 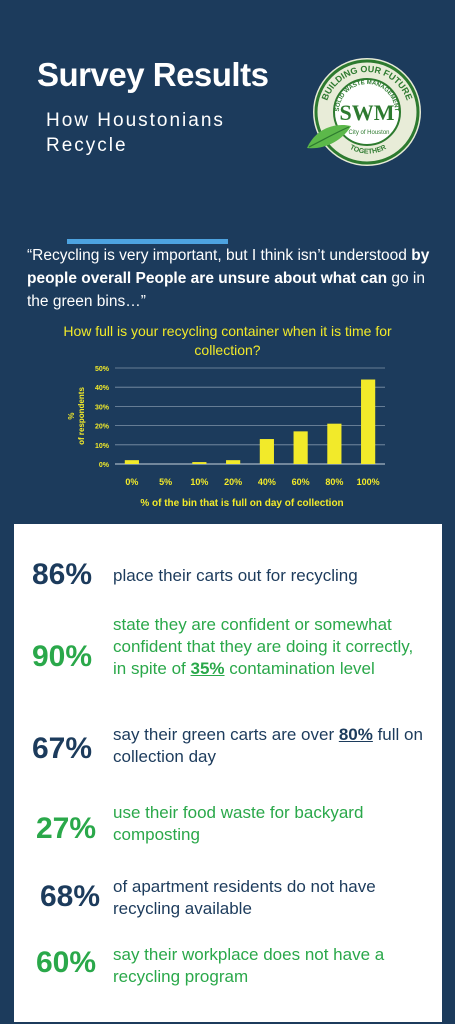 I want to click on page-title: Survey Results, so click(x=153, y=74).